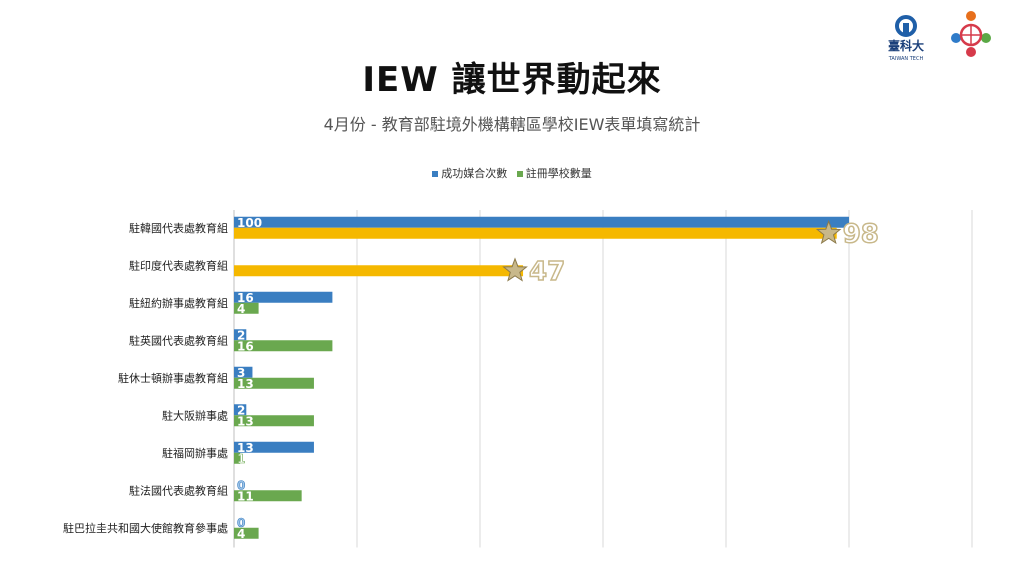 The width and height of the screenshot is (1024, 561). I want to click on legend-item-matches: 成功媒合次數, so click(469, 173).